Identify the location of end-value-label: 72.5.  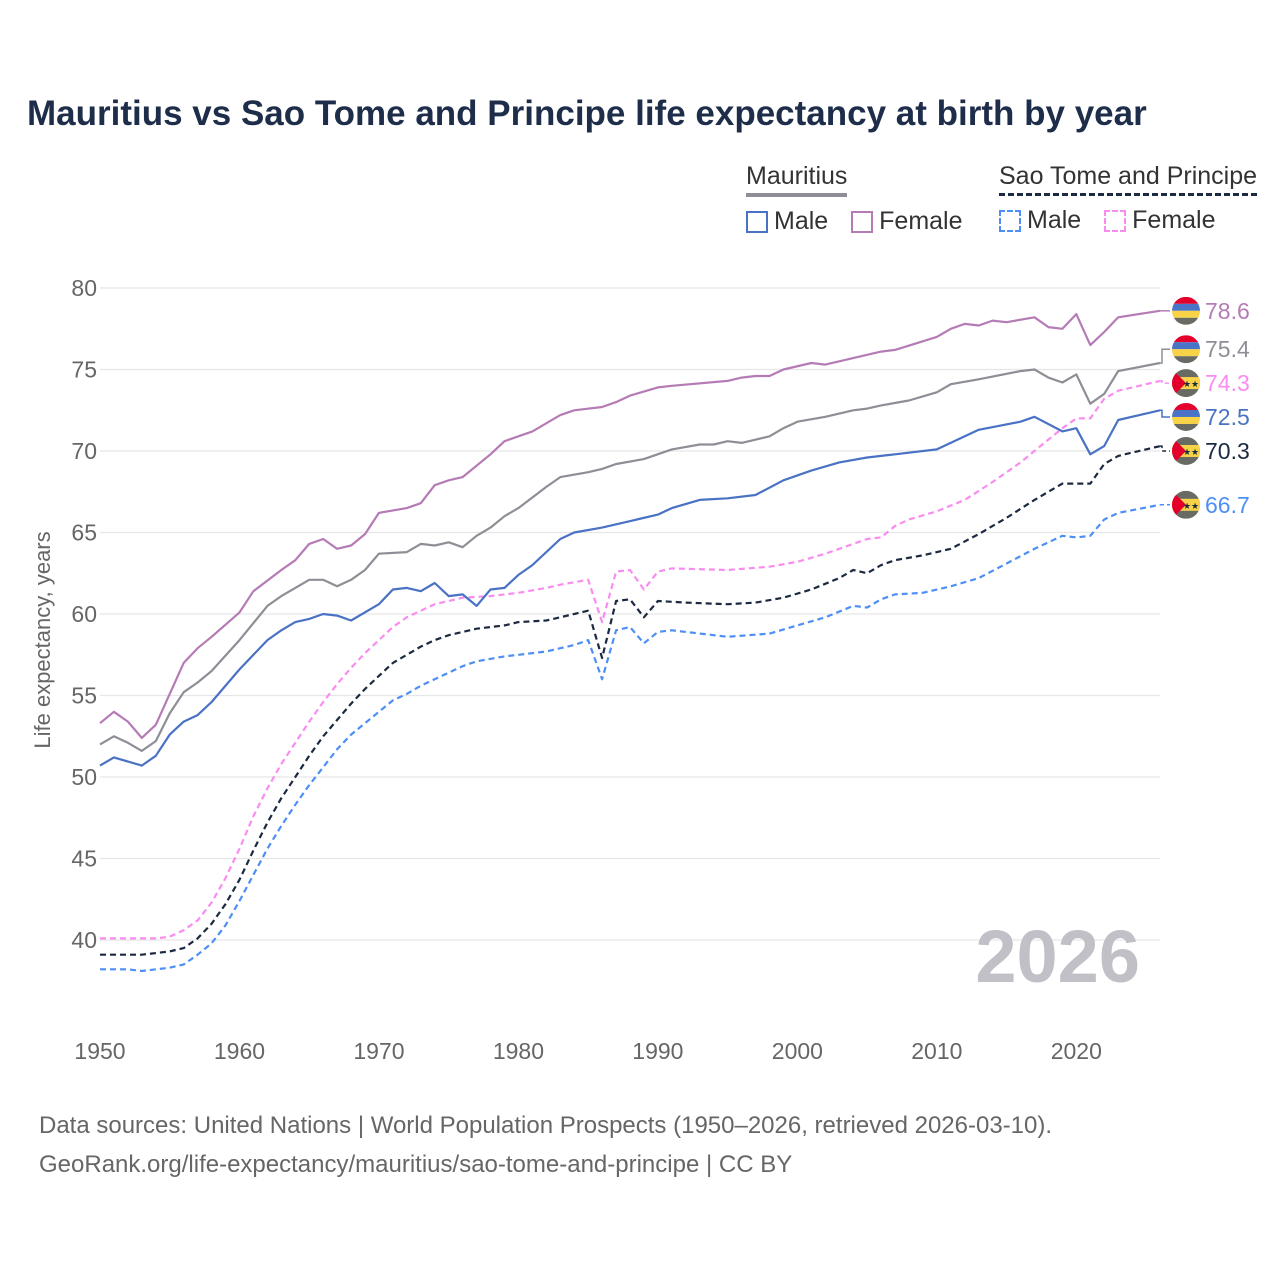
(1227, 417).